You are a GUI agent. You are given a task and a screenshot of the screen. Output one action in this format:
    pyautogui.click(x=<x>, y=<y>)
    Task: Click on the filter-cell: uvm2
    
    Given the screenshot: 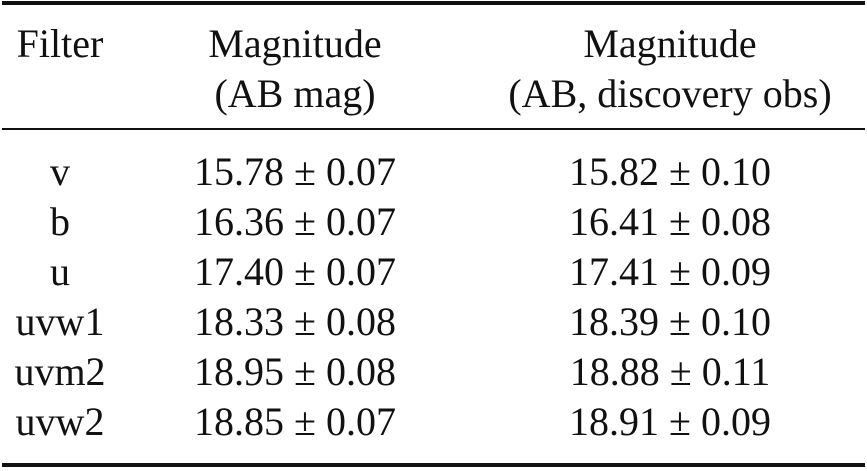 What is the action you would take?
    pyautogui.click(x=60, y=371)
    